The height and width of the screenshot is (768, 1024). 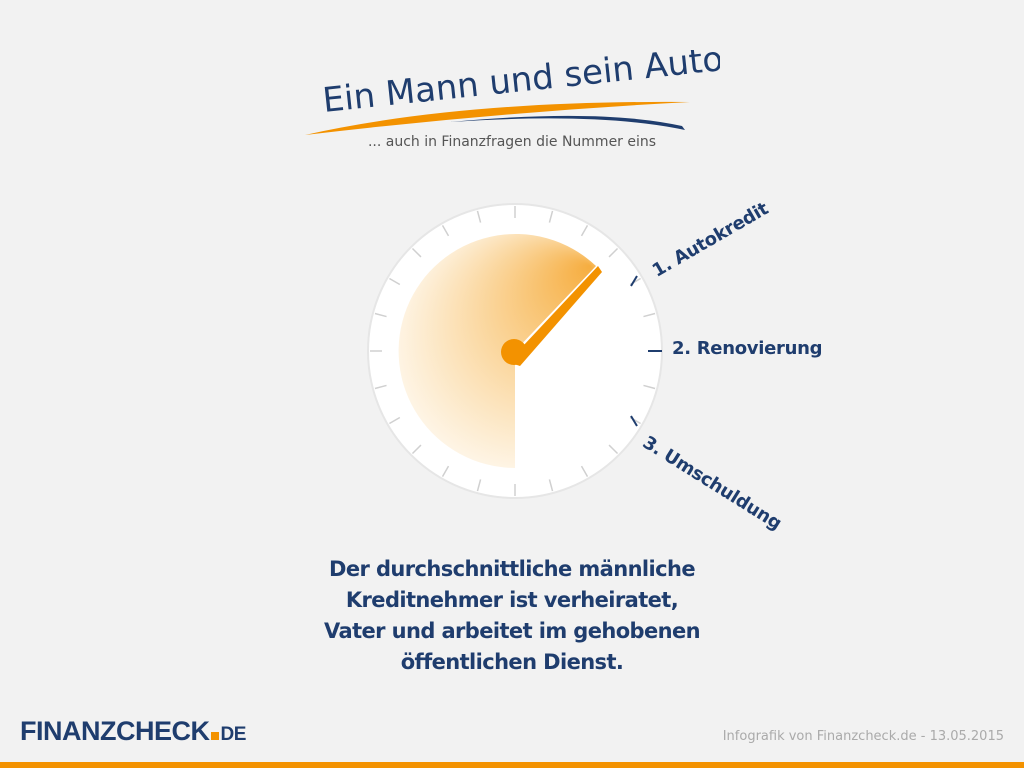 I want to click on gauge-hub, so click(x=514, y=352).